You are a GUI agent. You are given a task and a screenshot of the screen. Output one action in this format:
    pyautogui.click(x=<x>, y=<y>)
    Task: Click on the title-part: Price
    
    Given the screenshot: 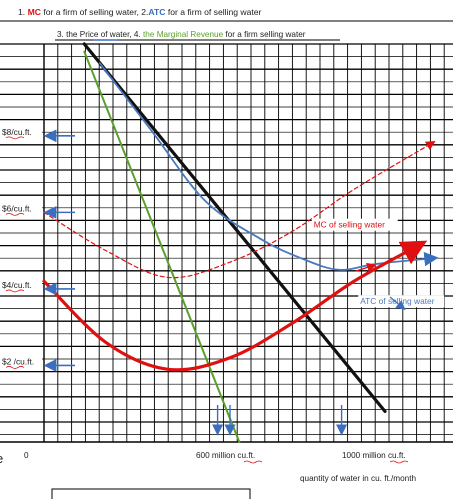 What is the action you would take?
    pyautogui.click(x=89, y=34)
    